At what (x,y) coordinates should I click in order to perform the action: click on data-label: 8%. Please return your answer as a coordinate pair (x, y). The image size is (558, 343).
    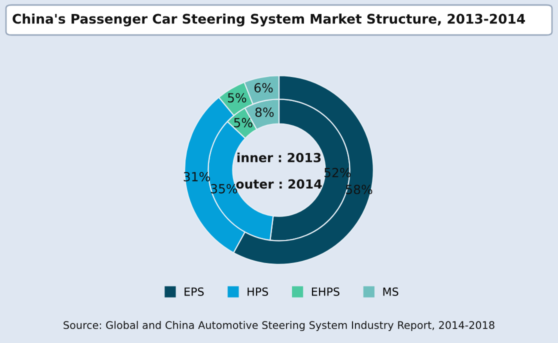
    Looking at the image, I should click on (264, 112).